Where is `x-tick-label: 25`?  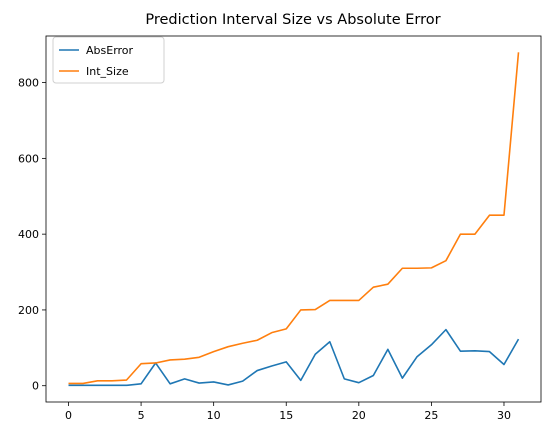 x-tick-label: 25 is located at coordinates (431, 415).